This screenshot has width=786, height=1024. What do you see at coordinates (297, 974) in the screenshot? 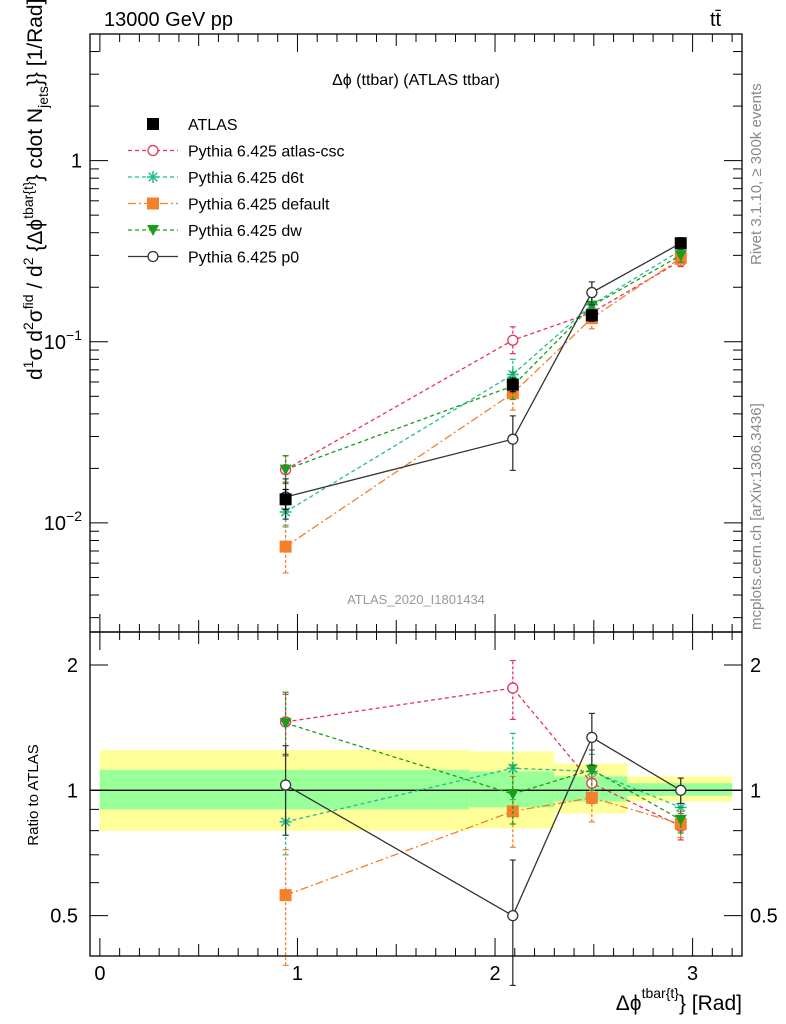
I see `x-tick-label: 1` at bounding box center [297, 974].